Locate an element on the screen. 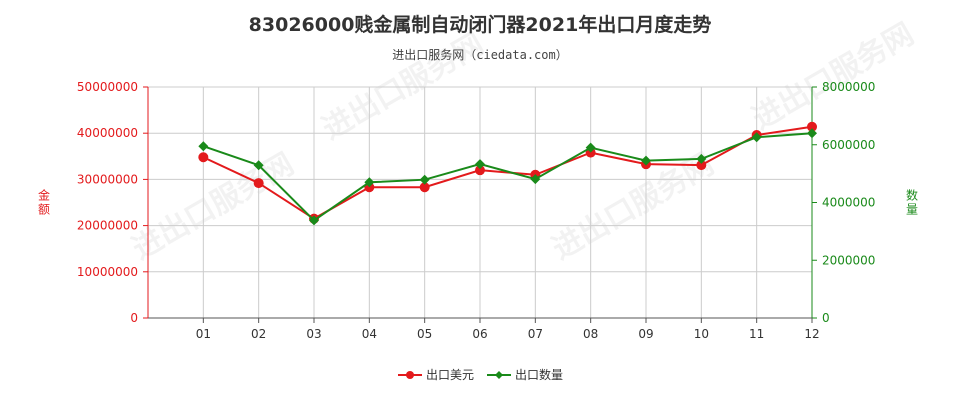 This screenshot has height=400, width=960. left-tick-label-1: 10000000 is located at coordinates (107, 272).